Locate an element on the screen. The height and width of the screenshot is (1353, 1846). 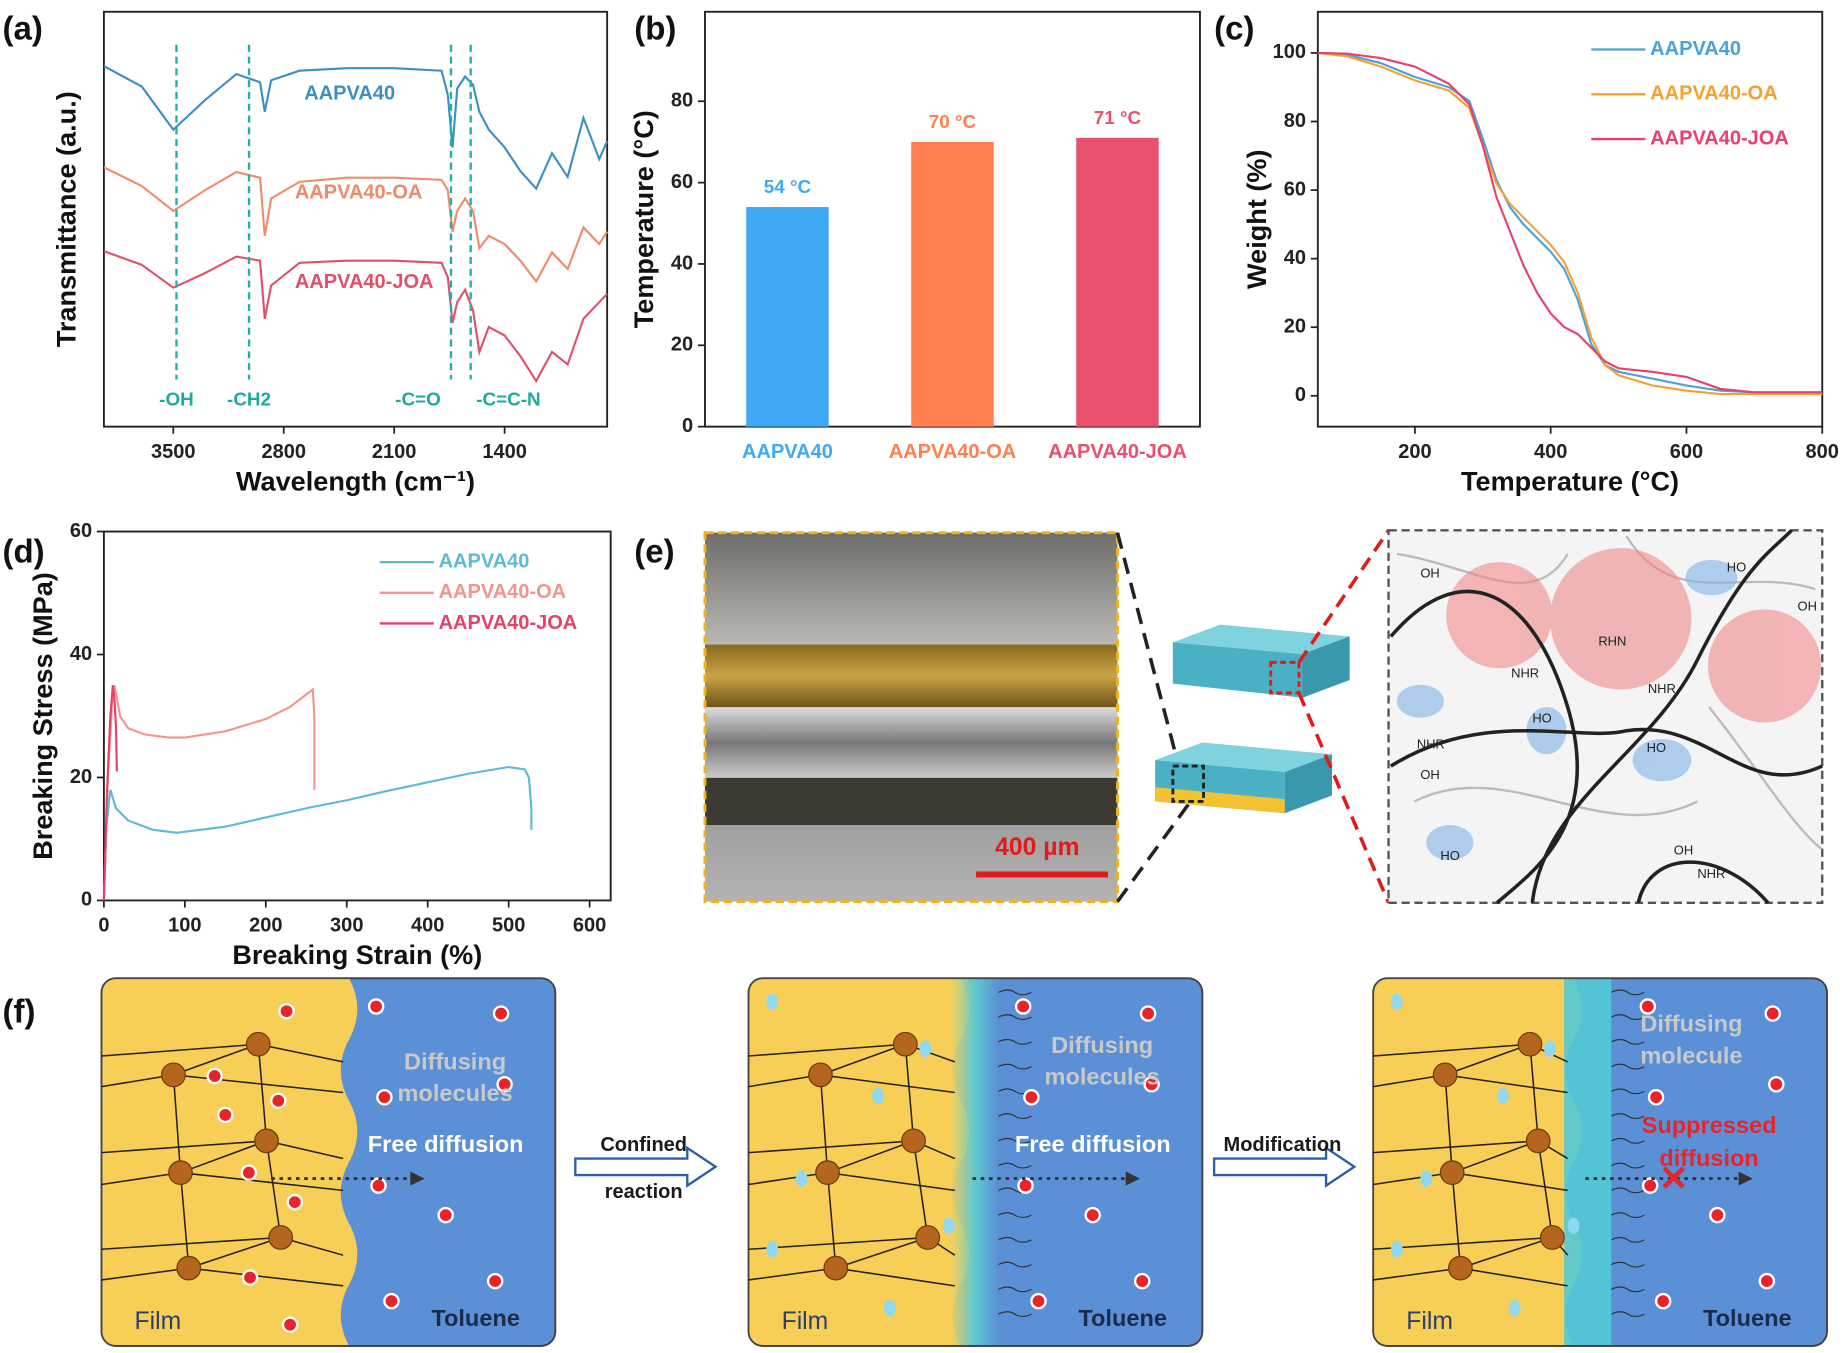
step-arrow is located at coordinates (1284, 1166).